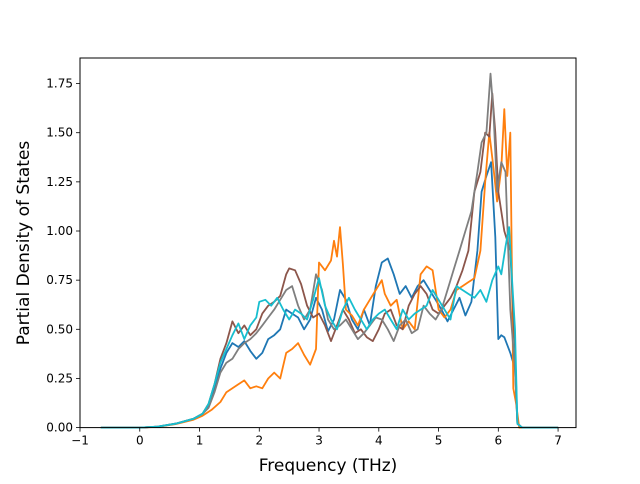 The width and height of the screenshot is (640, 484). I want to click on x-tick-label: 1, so click(200, 441).